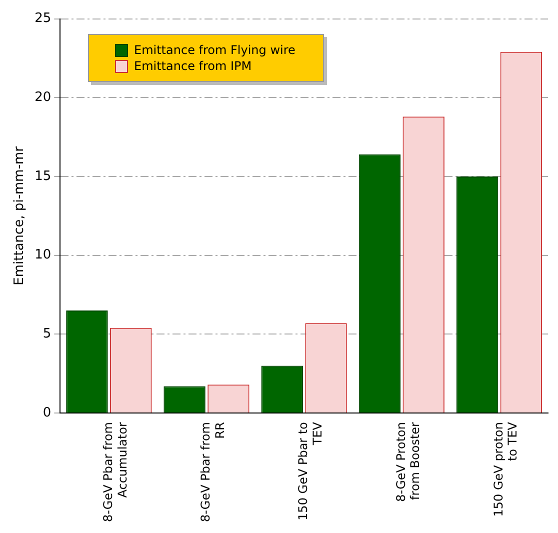 The image size is (558, 533). I want to click on x-tick-label: 150 GeV proton to TEV, so click(505, 469).